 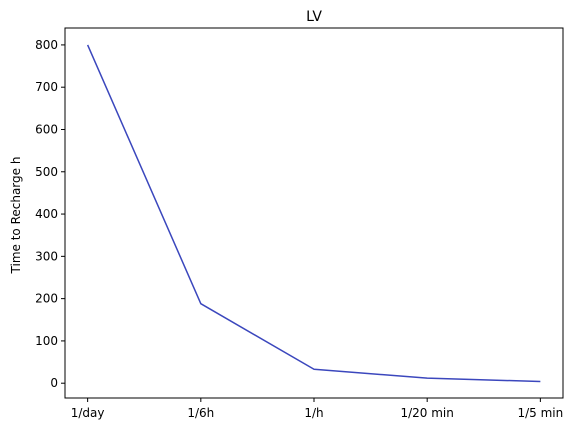 What do you see at coordinates (46, 45) in the screenshot?
I see `y-tick-label: 800` at bounding box center [46, 45].